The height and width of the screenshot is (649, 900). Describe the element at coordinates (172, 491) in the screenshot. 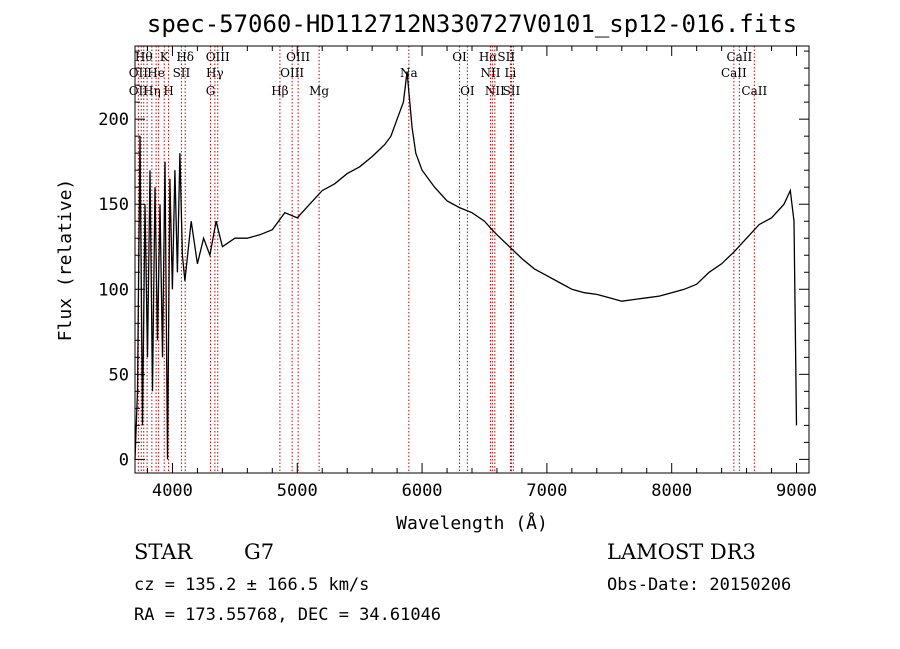

I see `x-tick-label: 4000` at that location.